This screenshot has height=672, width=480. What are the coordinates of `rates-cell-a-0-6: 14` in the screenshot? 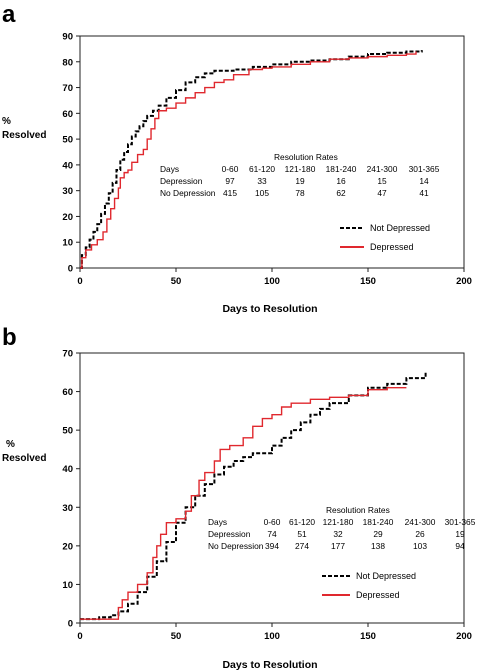 It's located at (424, 181).